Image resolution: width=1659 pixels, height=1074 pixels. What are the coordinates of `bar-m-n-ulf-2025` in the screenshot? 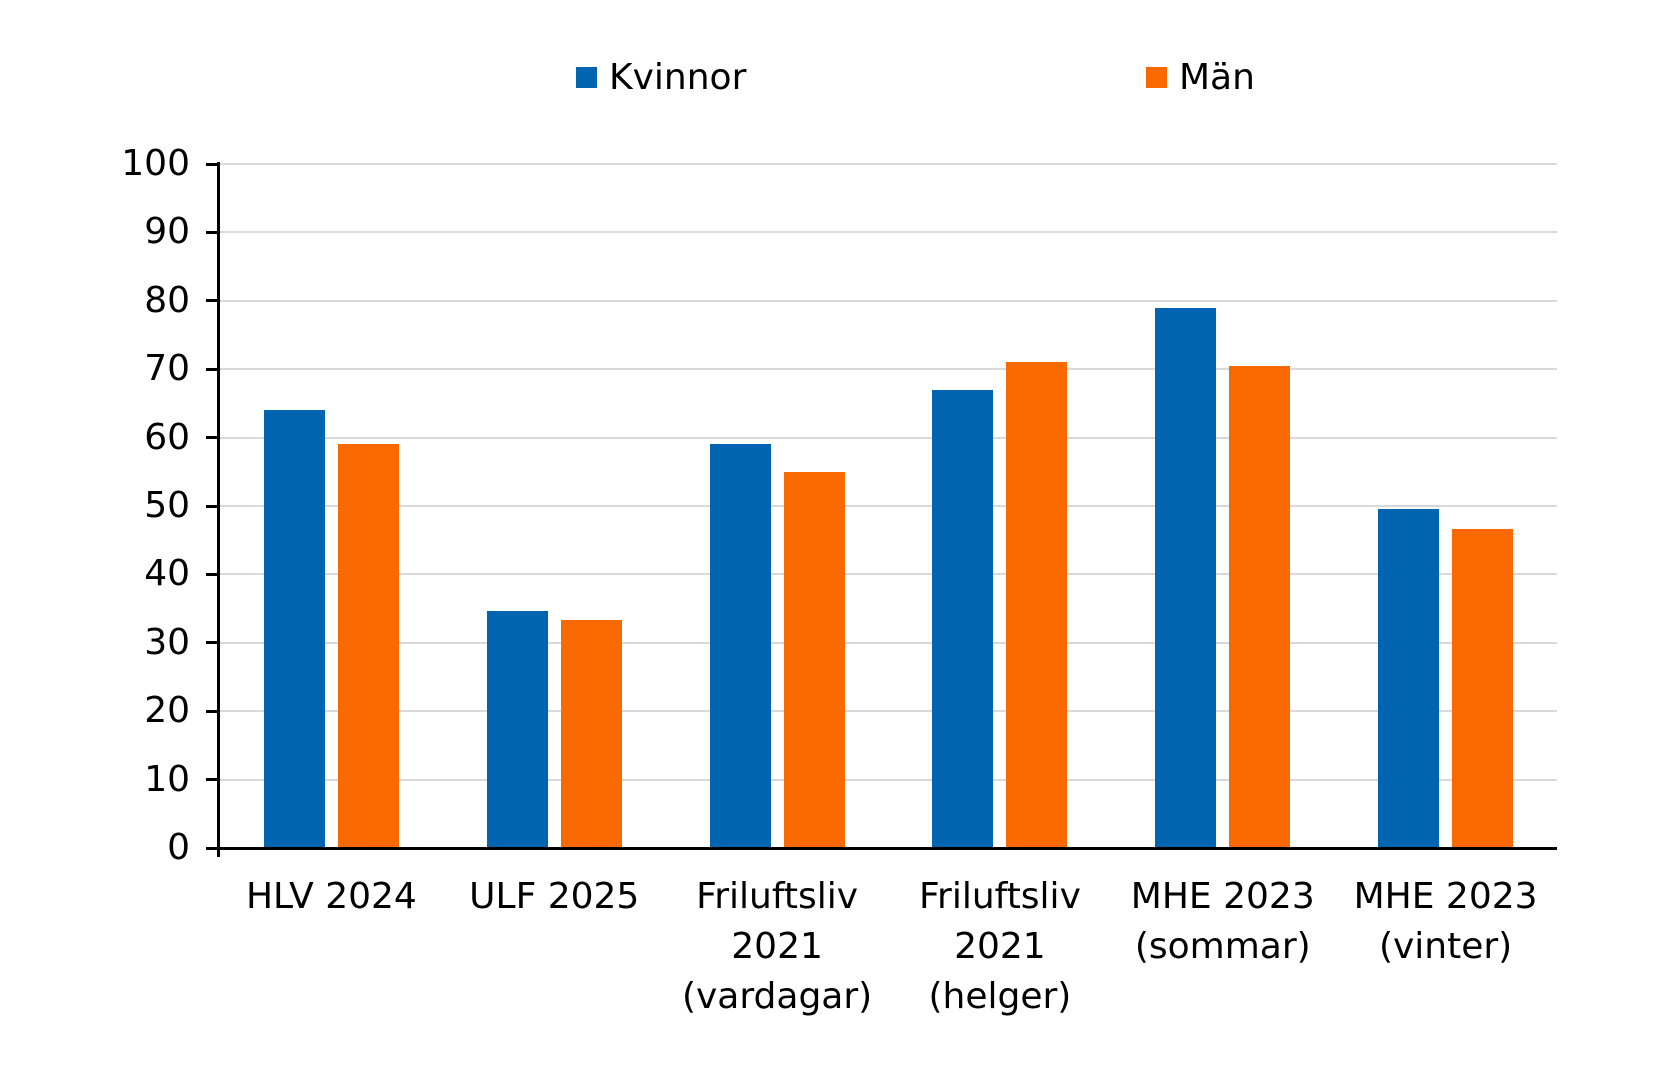 It's located at (591, 733).